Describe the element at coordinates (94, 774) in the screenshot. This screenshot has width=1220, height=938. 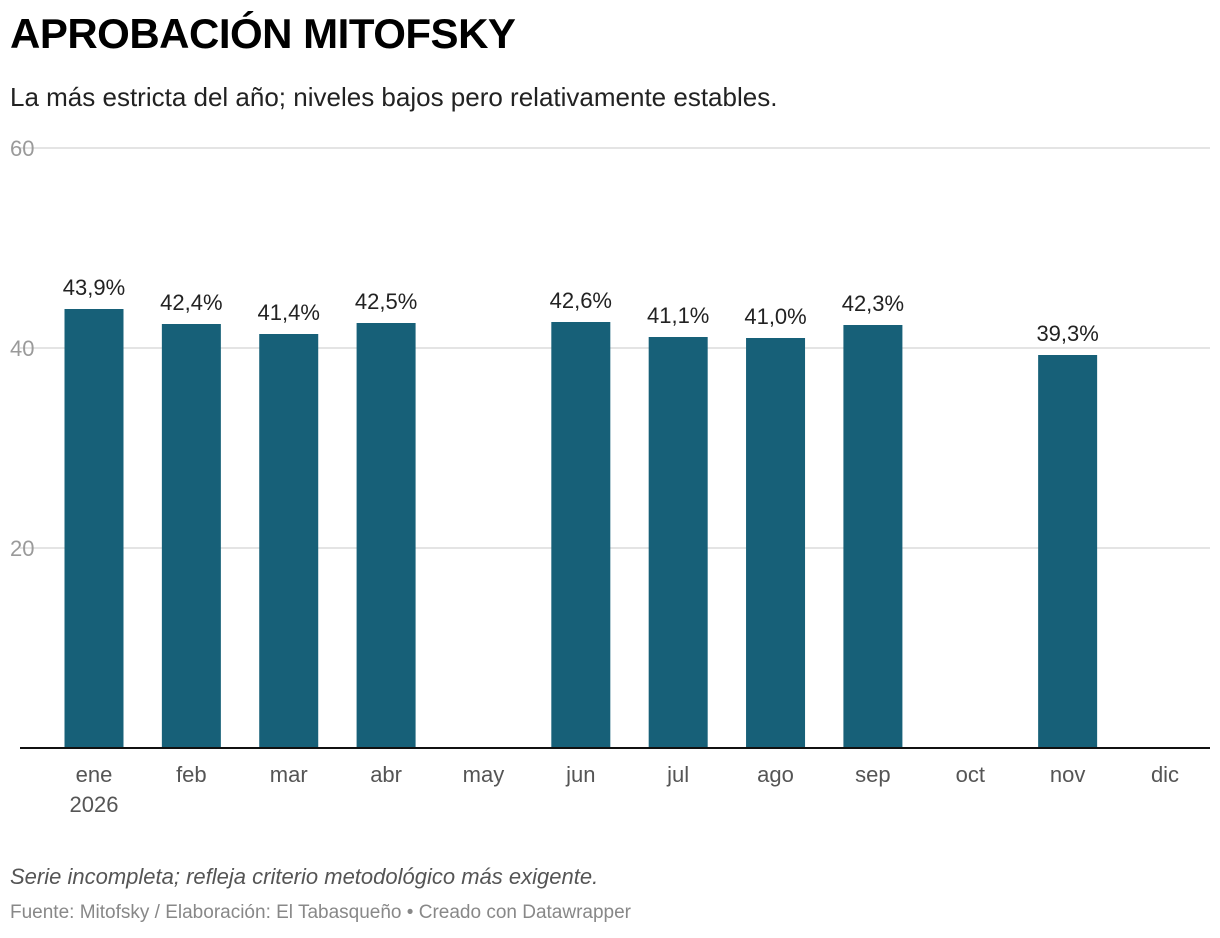
I see `x-tick-label: ene` at that location.